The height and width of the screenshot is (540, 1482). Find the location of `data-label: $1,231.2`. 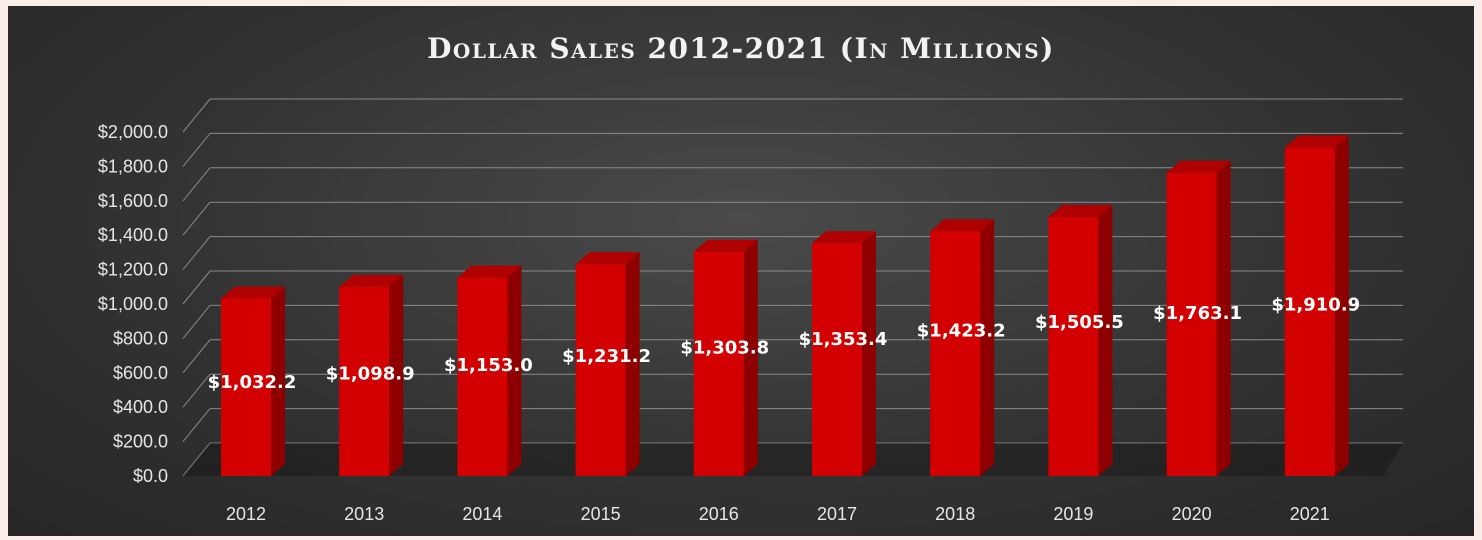

data-label: $1,231.2 is located at coordinates (606, 356).